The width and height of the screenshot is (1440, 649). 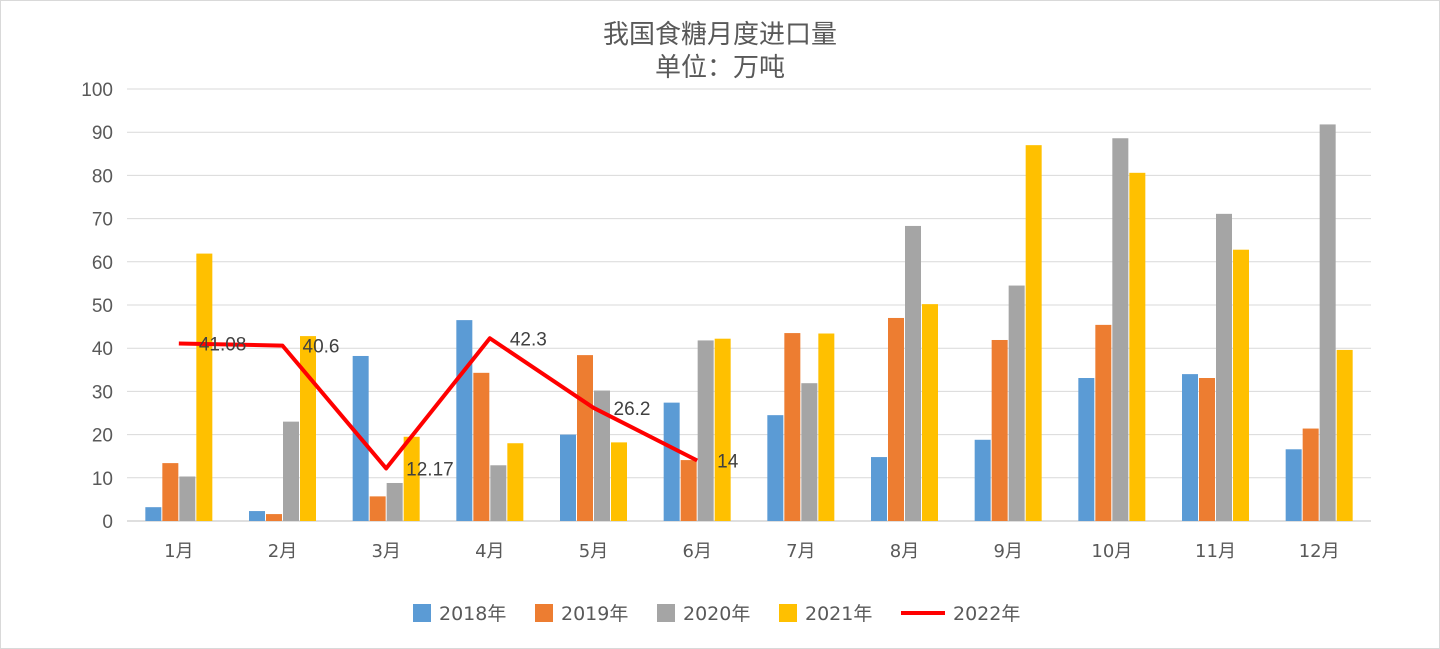 I want to click on bar-2021年-8月, so click(x=930, y=412).